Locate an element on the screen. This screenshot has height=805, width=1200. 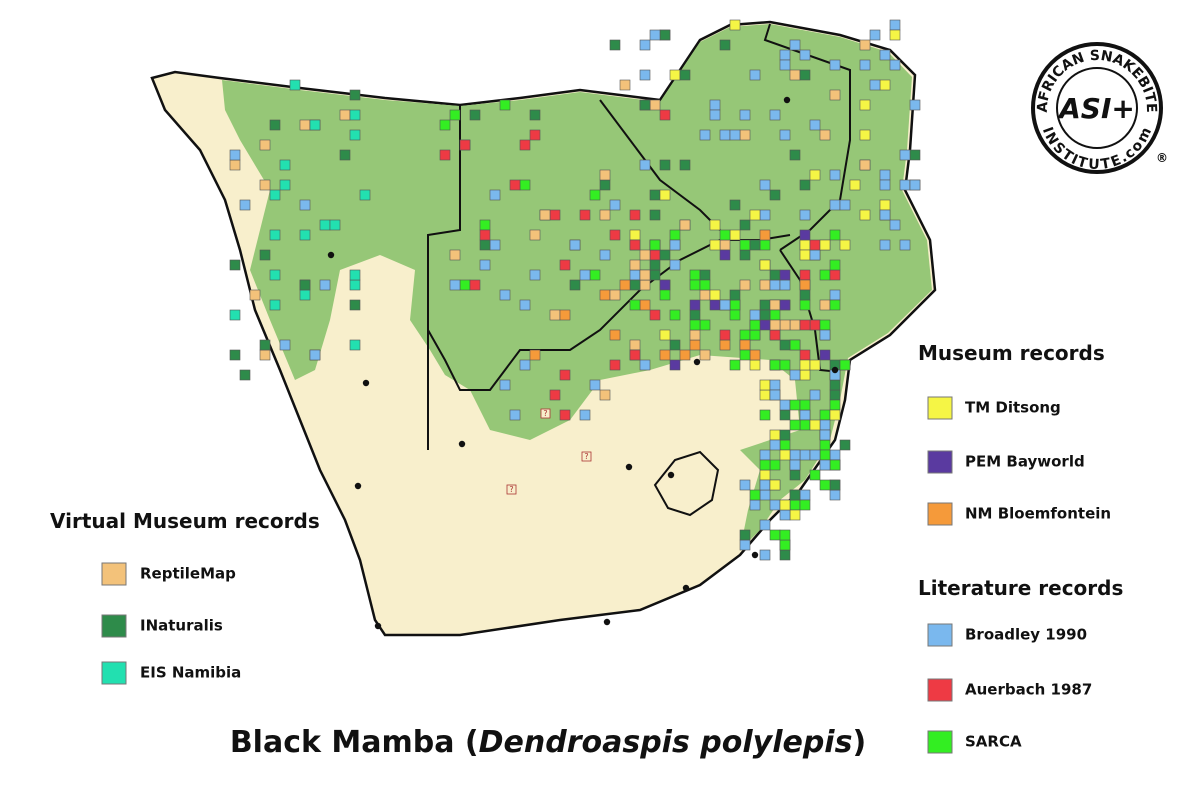
title-part: Dendroaspis polylepis is located at coordinates (666, 742).